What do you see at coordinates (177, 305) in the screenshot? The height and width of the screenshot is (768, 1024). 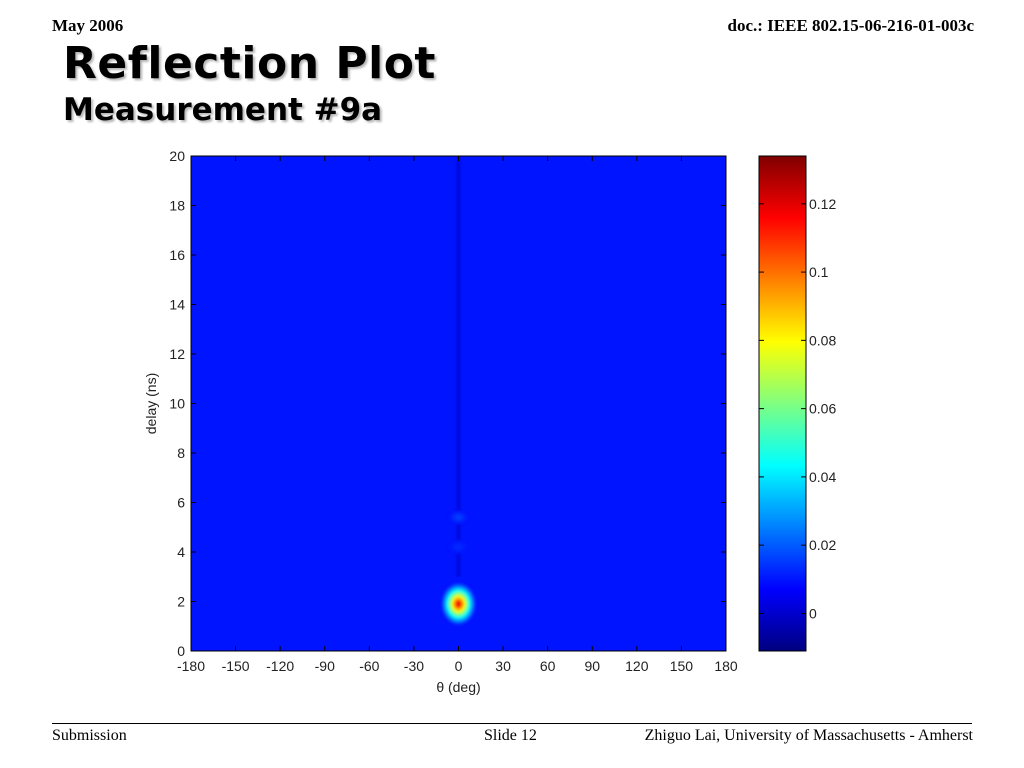 I see `y-tick-label: 14` at bounding box center [177, 305].